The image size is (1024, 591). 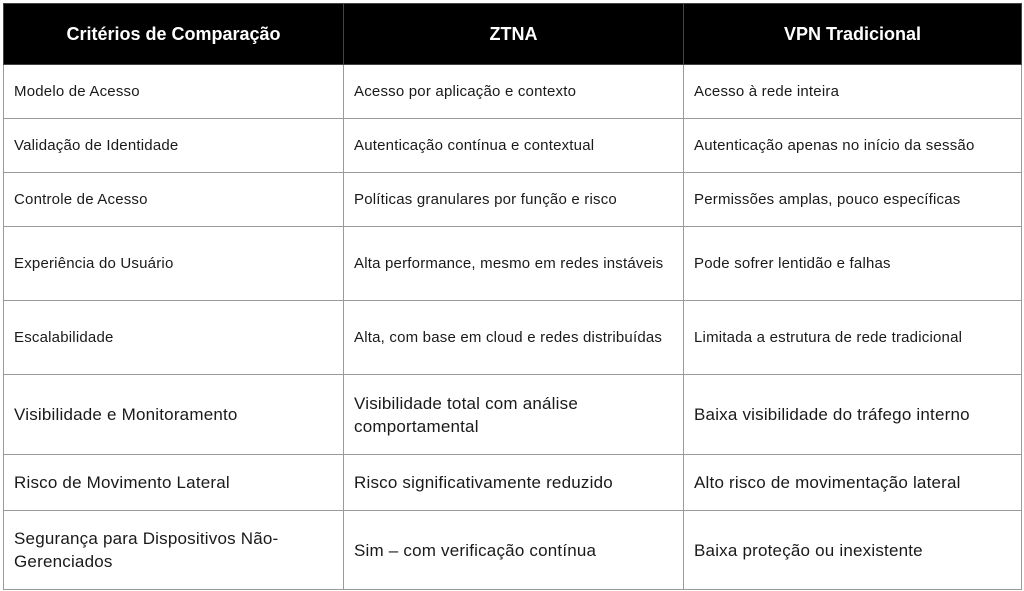 I want to click on table-cell: Risco significativamente reduzido, so click(x=513, y=482).